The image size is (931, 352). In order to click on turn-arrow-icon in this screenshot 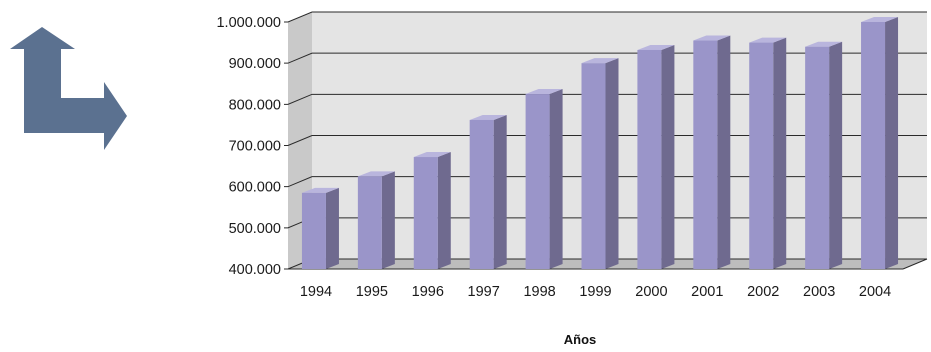, I will do `click(70, 85)`.